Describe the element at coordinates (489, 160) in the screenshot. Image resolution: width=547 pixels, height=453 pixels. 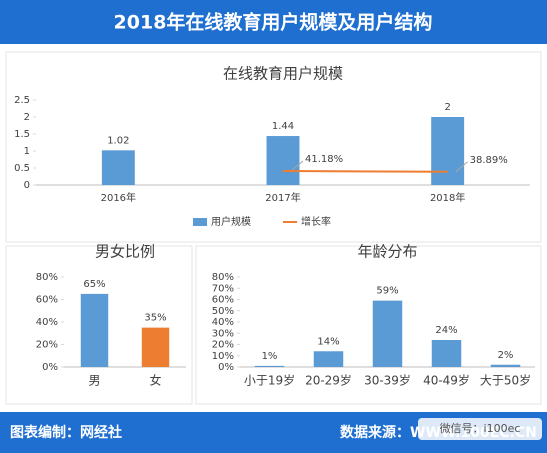
I see `value-label: 38.89%` at that location.